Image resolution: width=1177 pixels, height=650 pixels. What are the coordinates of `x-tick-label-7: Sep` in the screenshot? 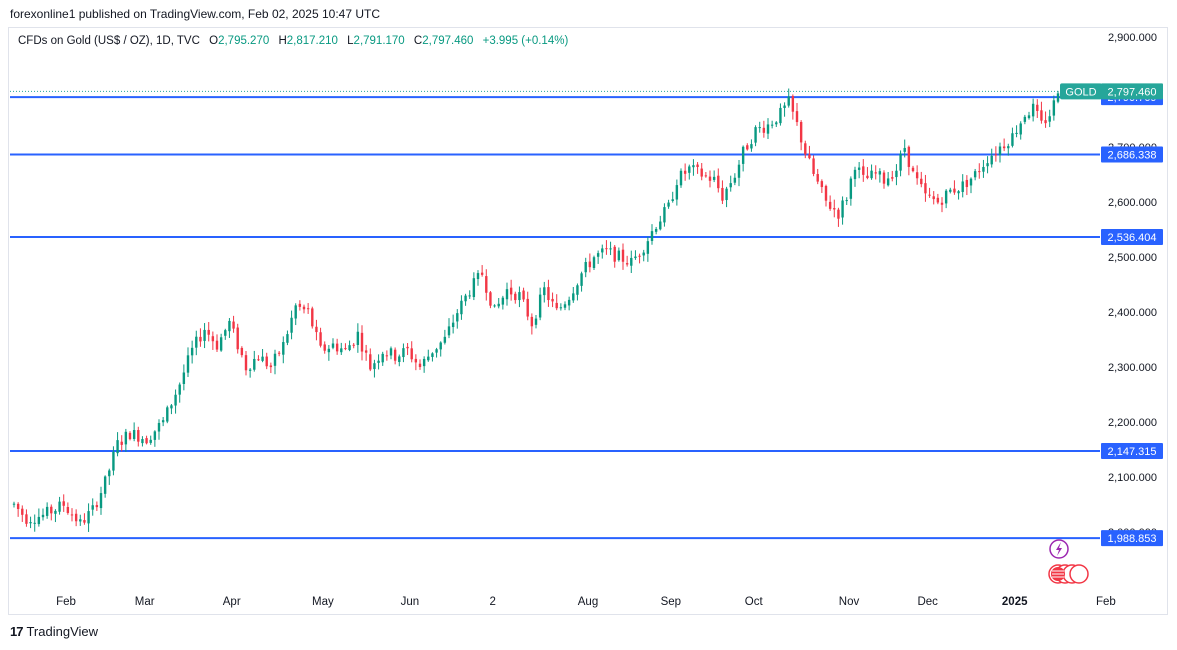 It's located at (671, 602).